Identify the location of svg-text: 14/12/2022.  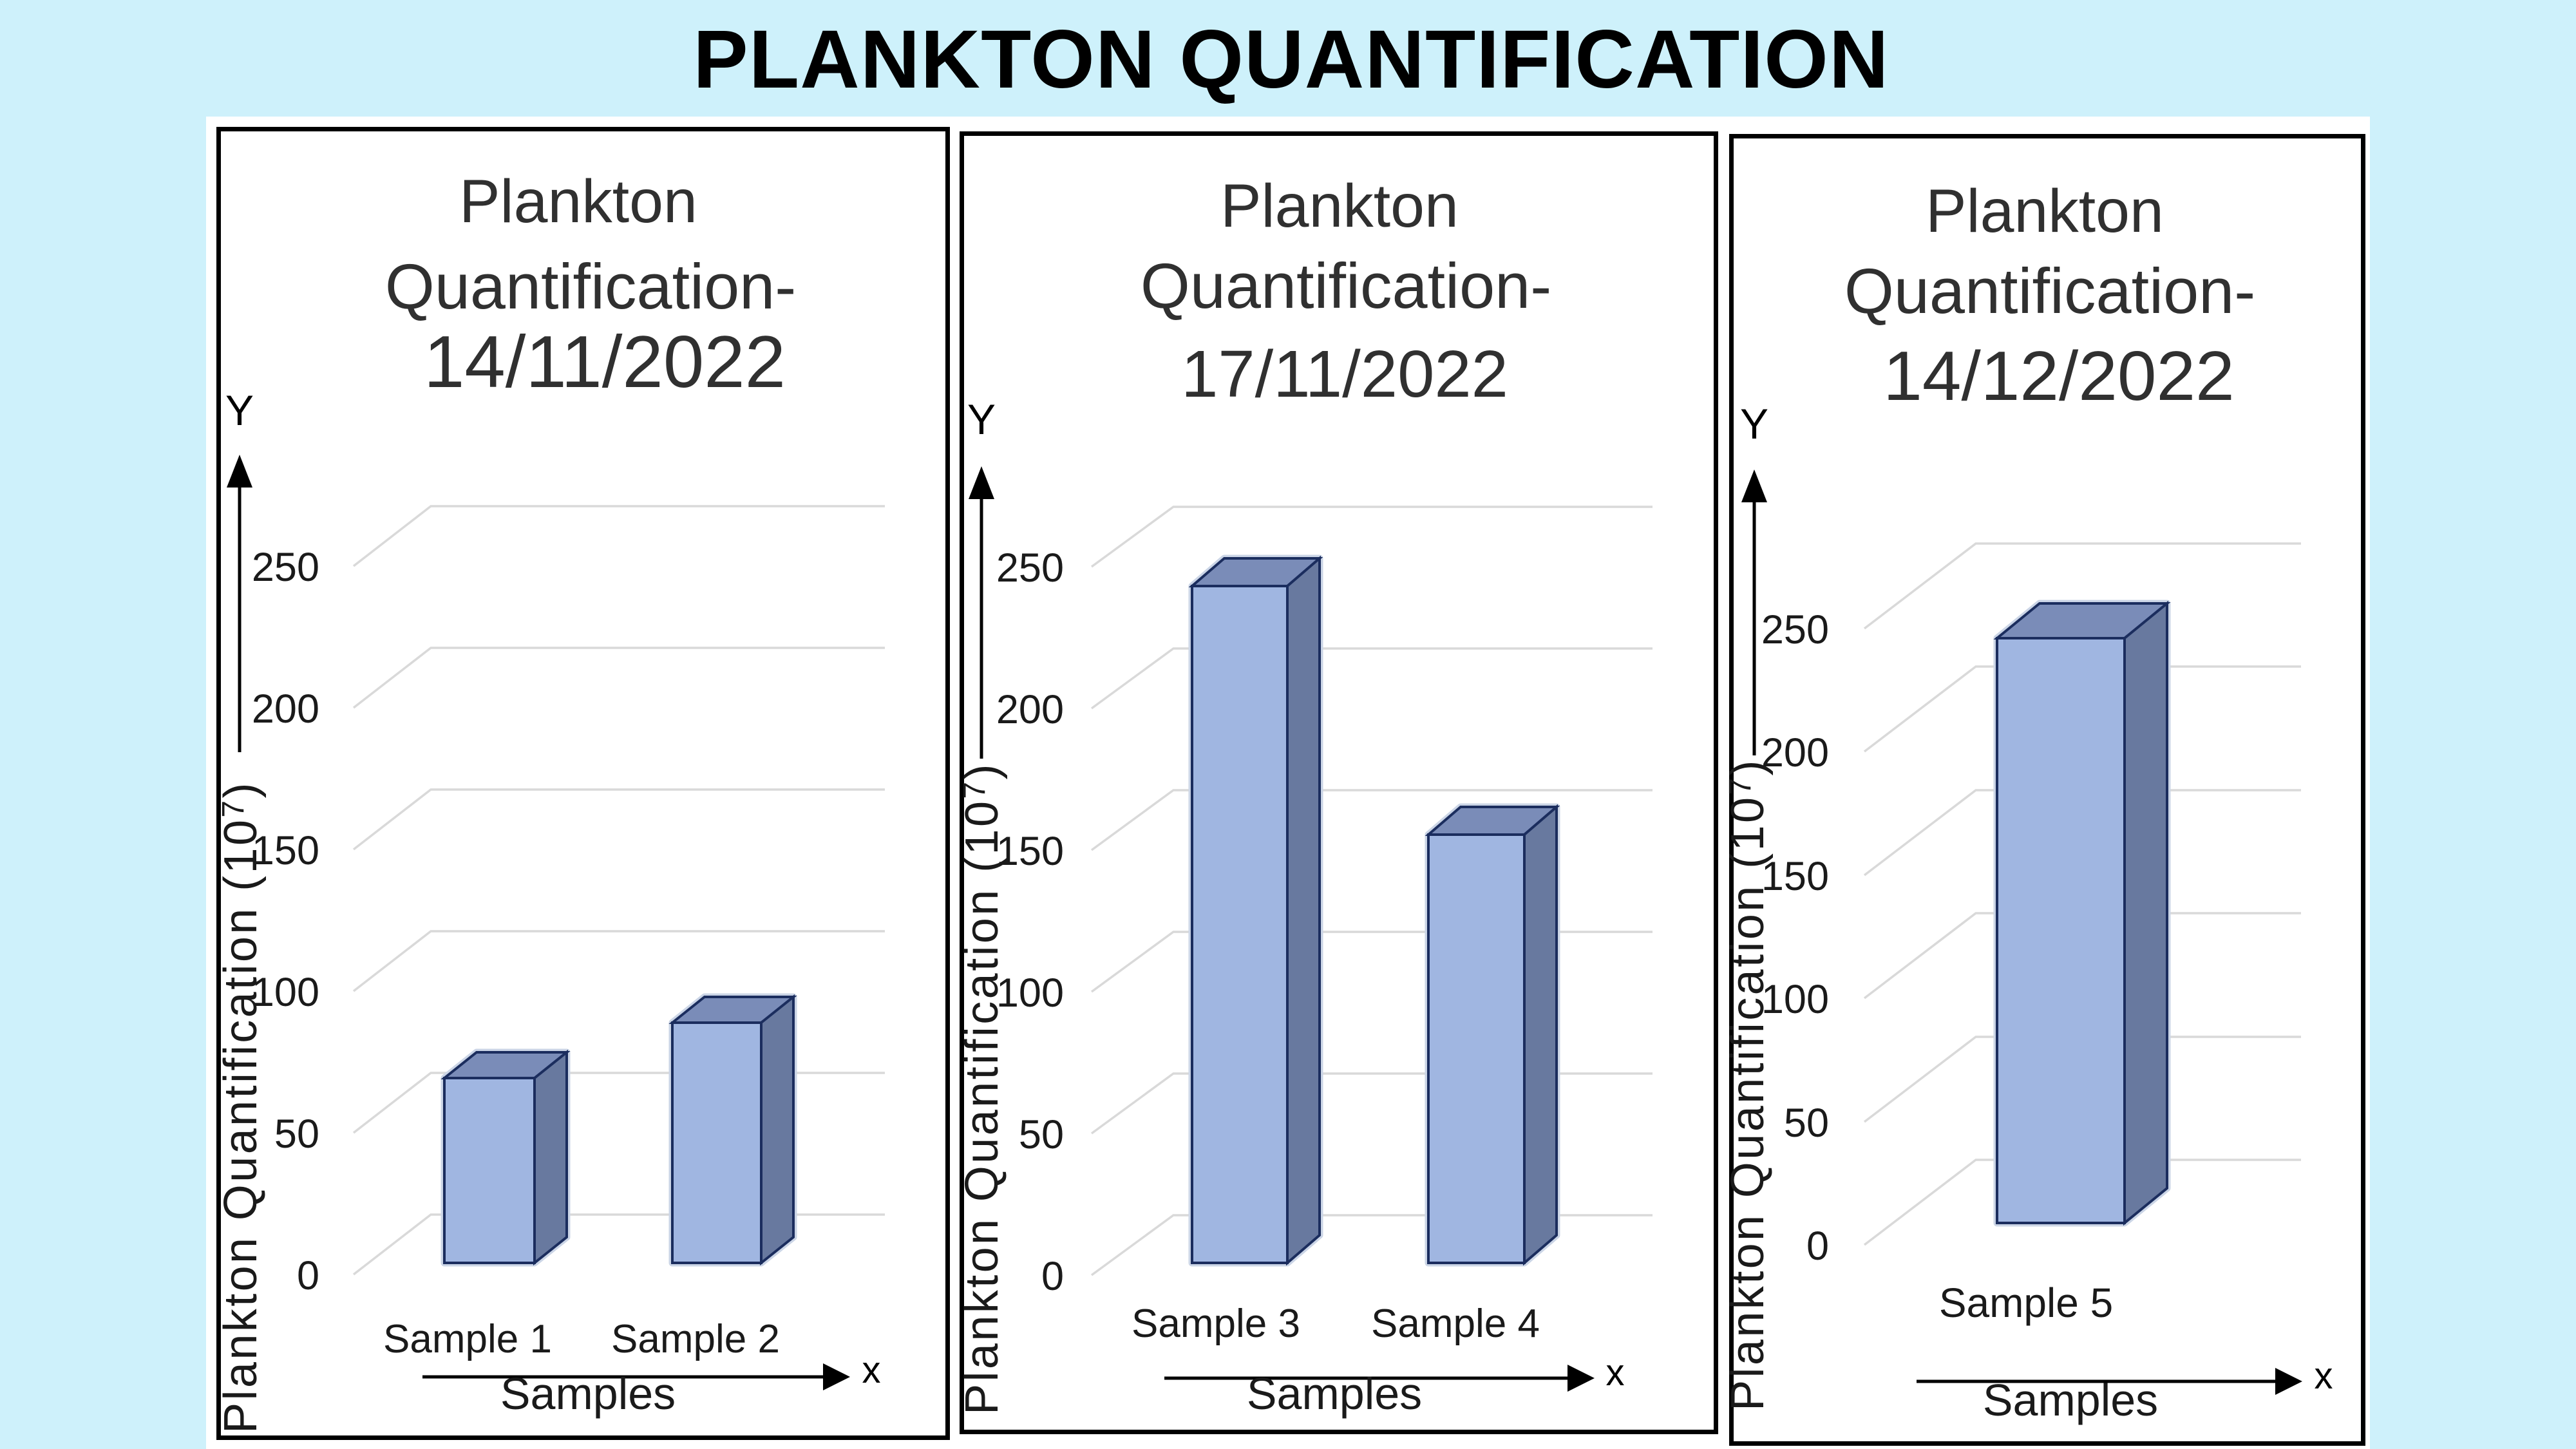
(2059, 376).